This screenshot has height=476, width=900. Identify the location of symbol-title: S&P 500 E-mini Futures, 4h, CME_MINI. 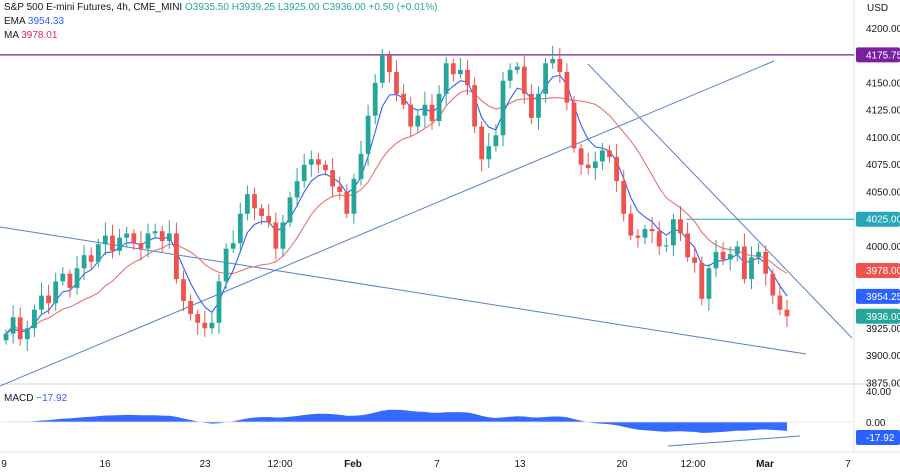
(93, 7).